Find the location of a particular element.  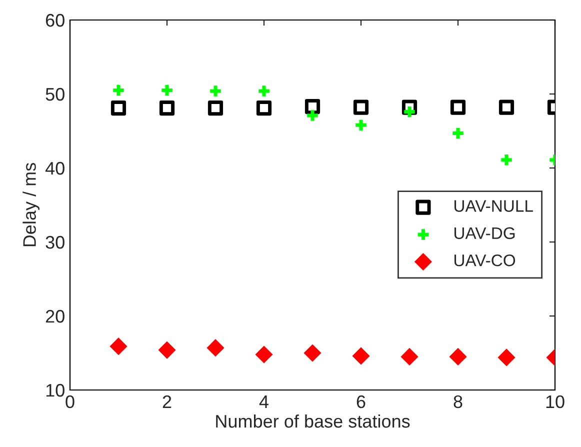

legend-label: UAV-CO is located at coordinates (485, 260).